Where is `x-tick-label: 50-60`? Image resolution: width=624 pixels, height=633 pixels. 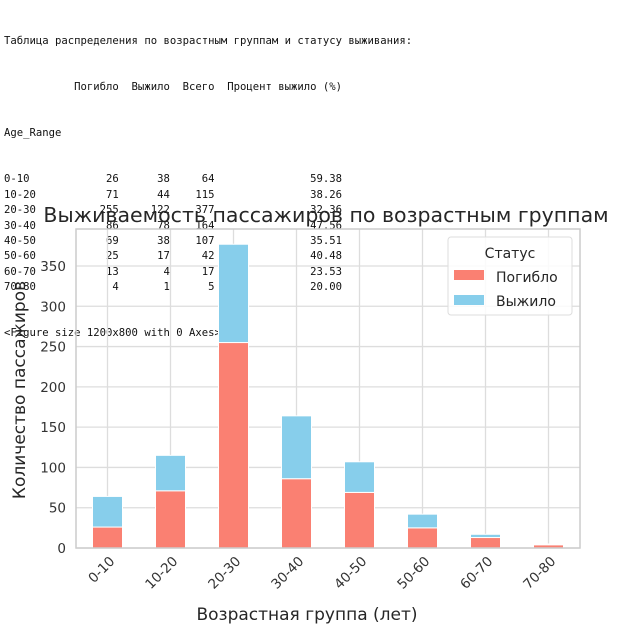
x-tick-label: 50-60 is located at coordinates (413, 573).